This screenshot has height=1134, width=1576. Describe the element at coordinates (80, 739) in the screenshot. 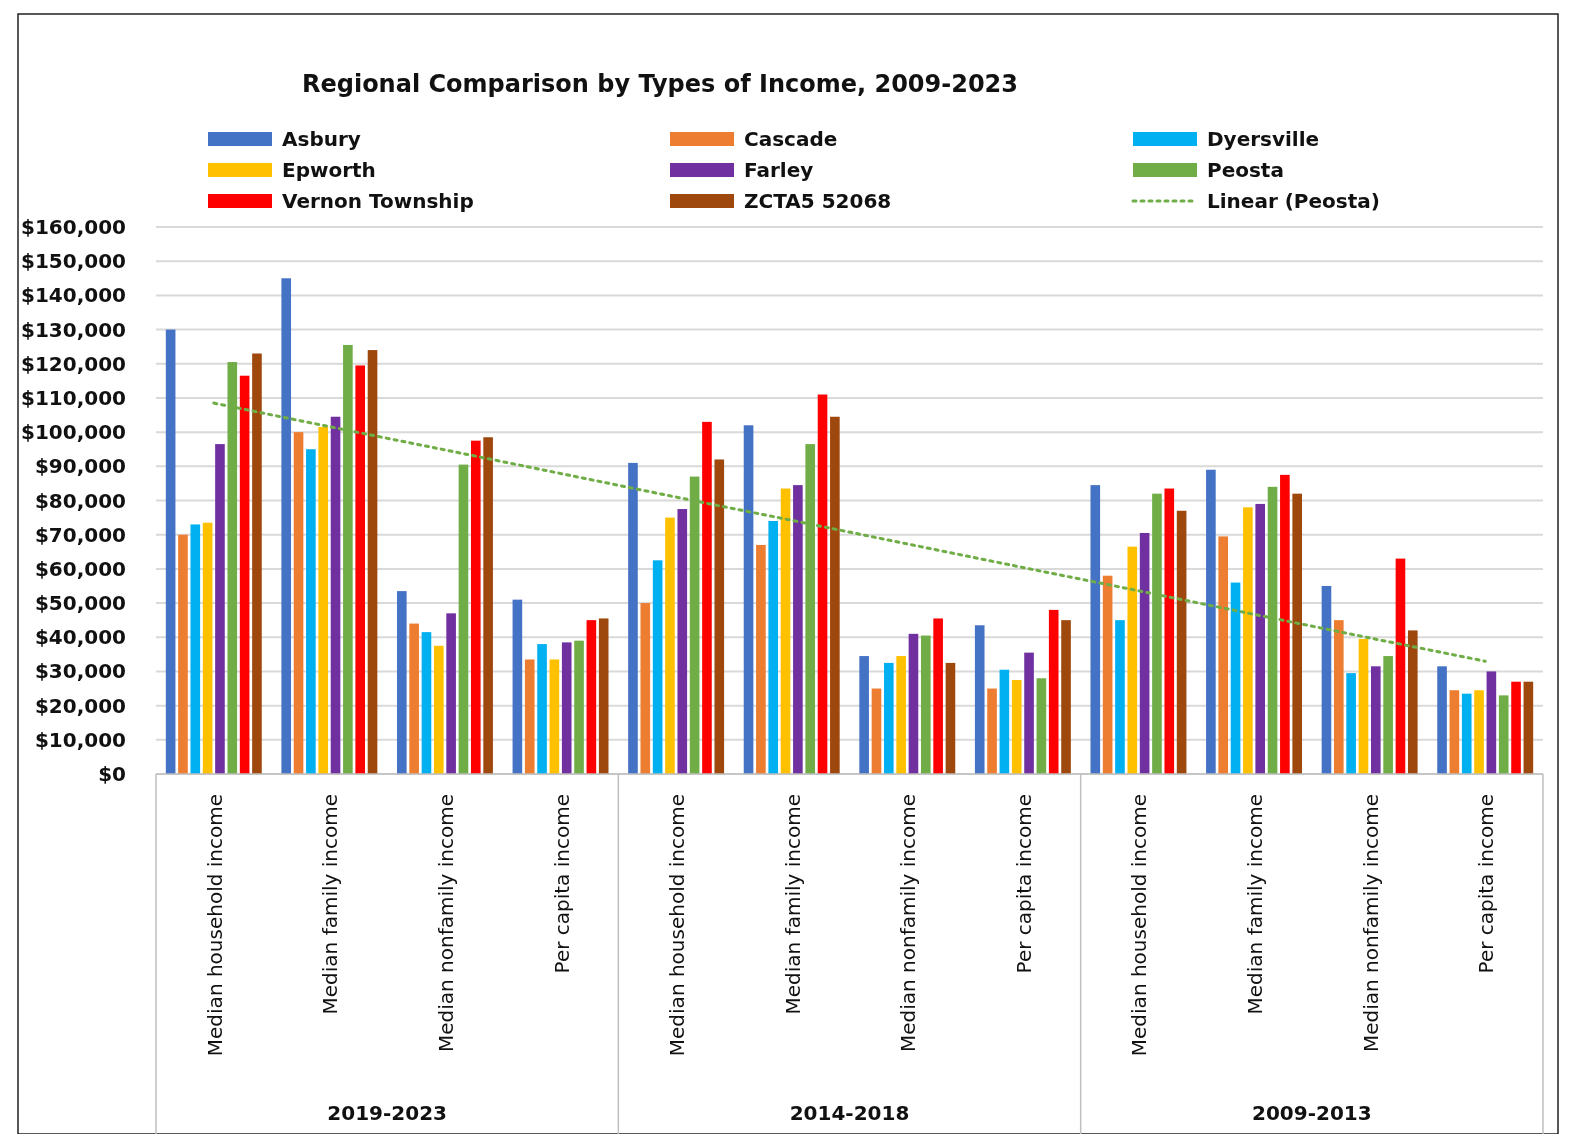

I see `y-tick-label: $10,000` at that location.